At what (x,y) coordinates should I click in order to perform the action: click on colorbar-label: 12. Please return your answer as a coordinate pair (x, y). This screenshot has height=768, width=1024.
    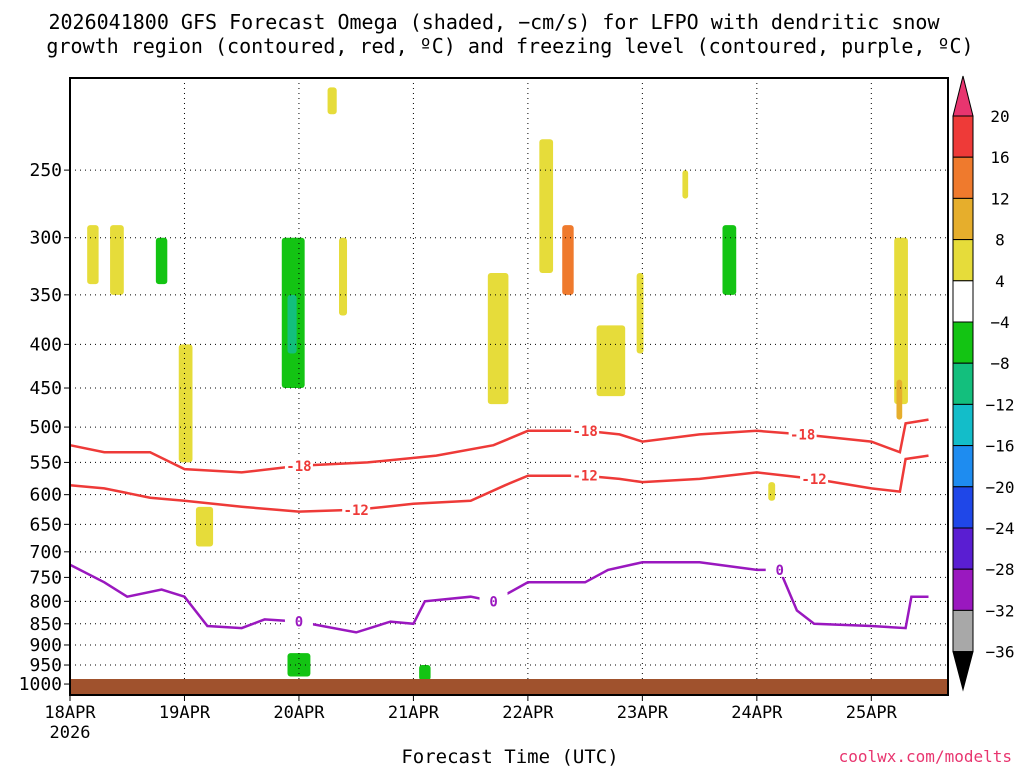
    Looking at the image, I should click on (999, 198).